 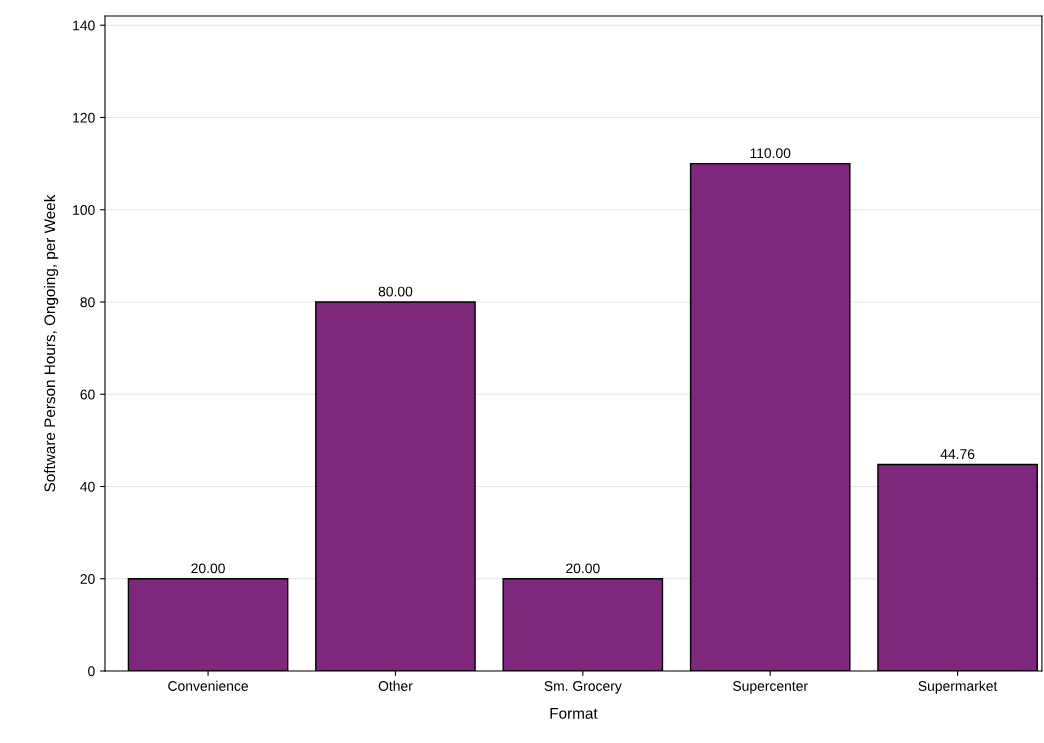 What do you see at coordinates (395, 291) in the screenshot?
I see `data-label: 80.00` at bounding box center [395, 291].